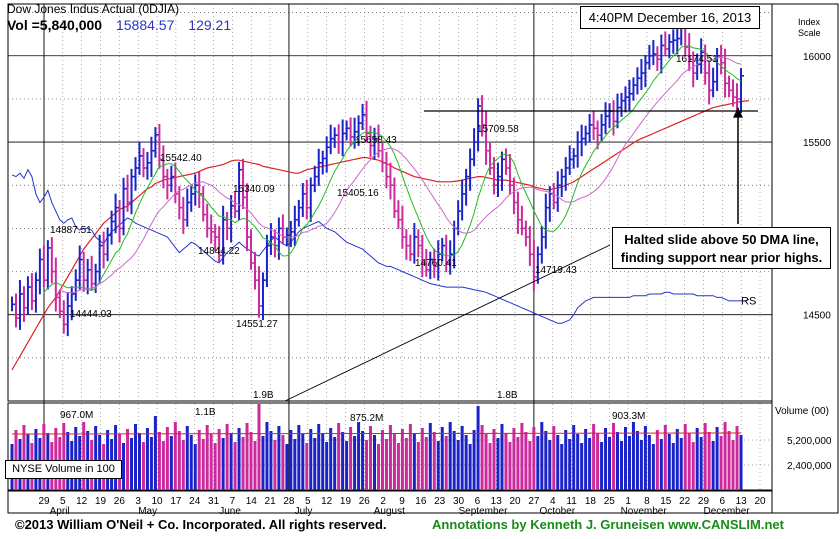 Image resolution: width=840 pixels, height=539 pixels. I want to click on price-label: 15405.16, so click(358, 193).